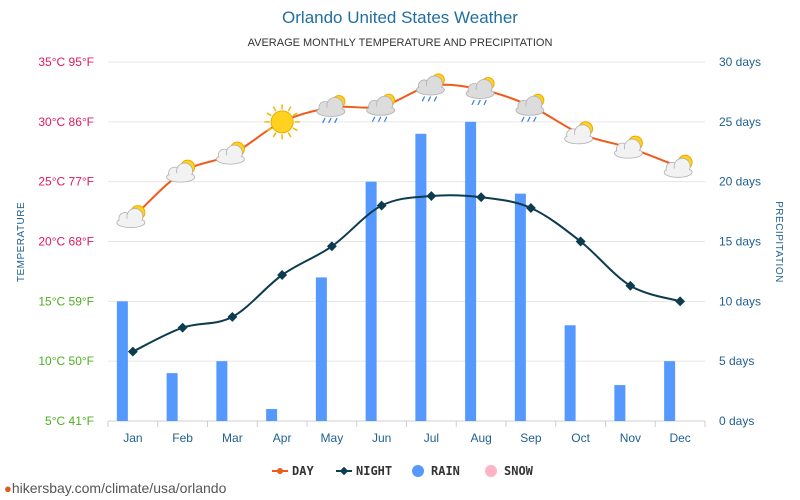 This screenshot has height=500, width=800. What do you see at coordinates (740, 182) in the screenshot?
I see `precipitation-tick-label: 20 days` at bounding box center [740, 182].